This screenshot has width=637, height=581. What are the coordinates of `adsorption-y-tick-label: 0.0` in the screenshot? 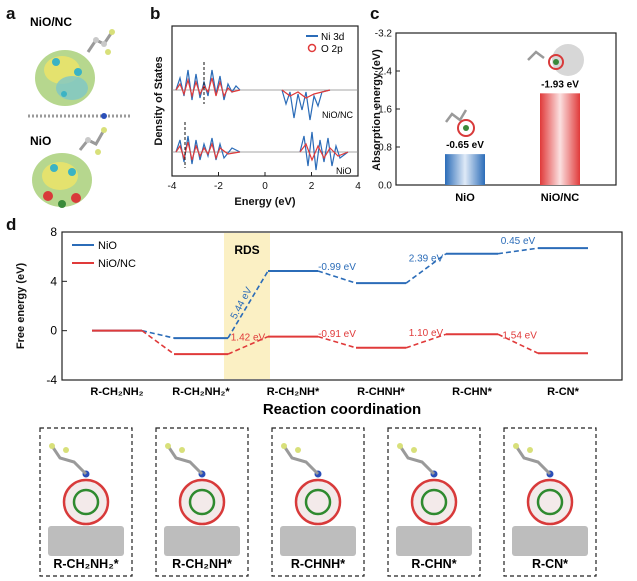 It's located at (385, 186).